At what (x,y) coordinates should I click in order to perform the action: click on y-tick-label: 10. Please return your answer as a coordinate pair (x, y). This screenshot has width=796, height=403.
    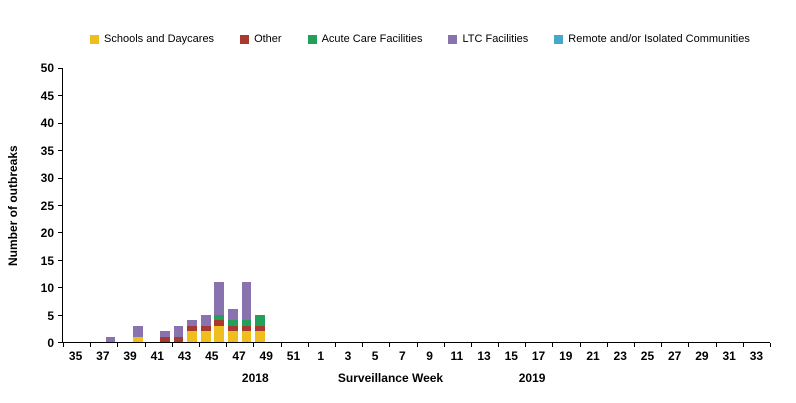
    Looking at the image, I should click on (47, 288).